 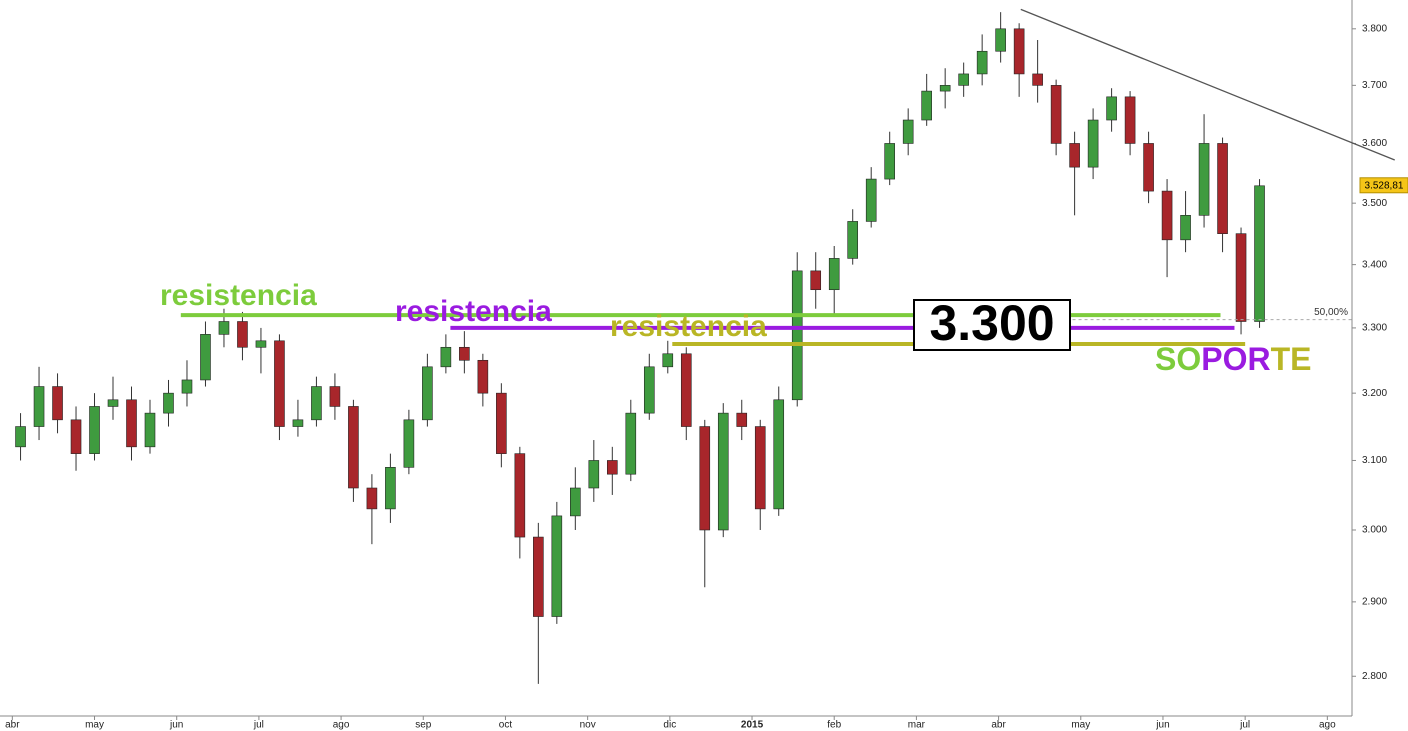 I want to click on x-tick-label: dic, so click(x=669, y=725).